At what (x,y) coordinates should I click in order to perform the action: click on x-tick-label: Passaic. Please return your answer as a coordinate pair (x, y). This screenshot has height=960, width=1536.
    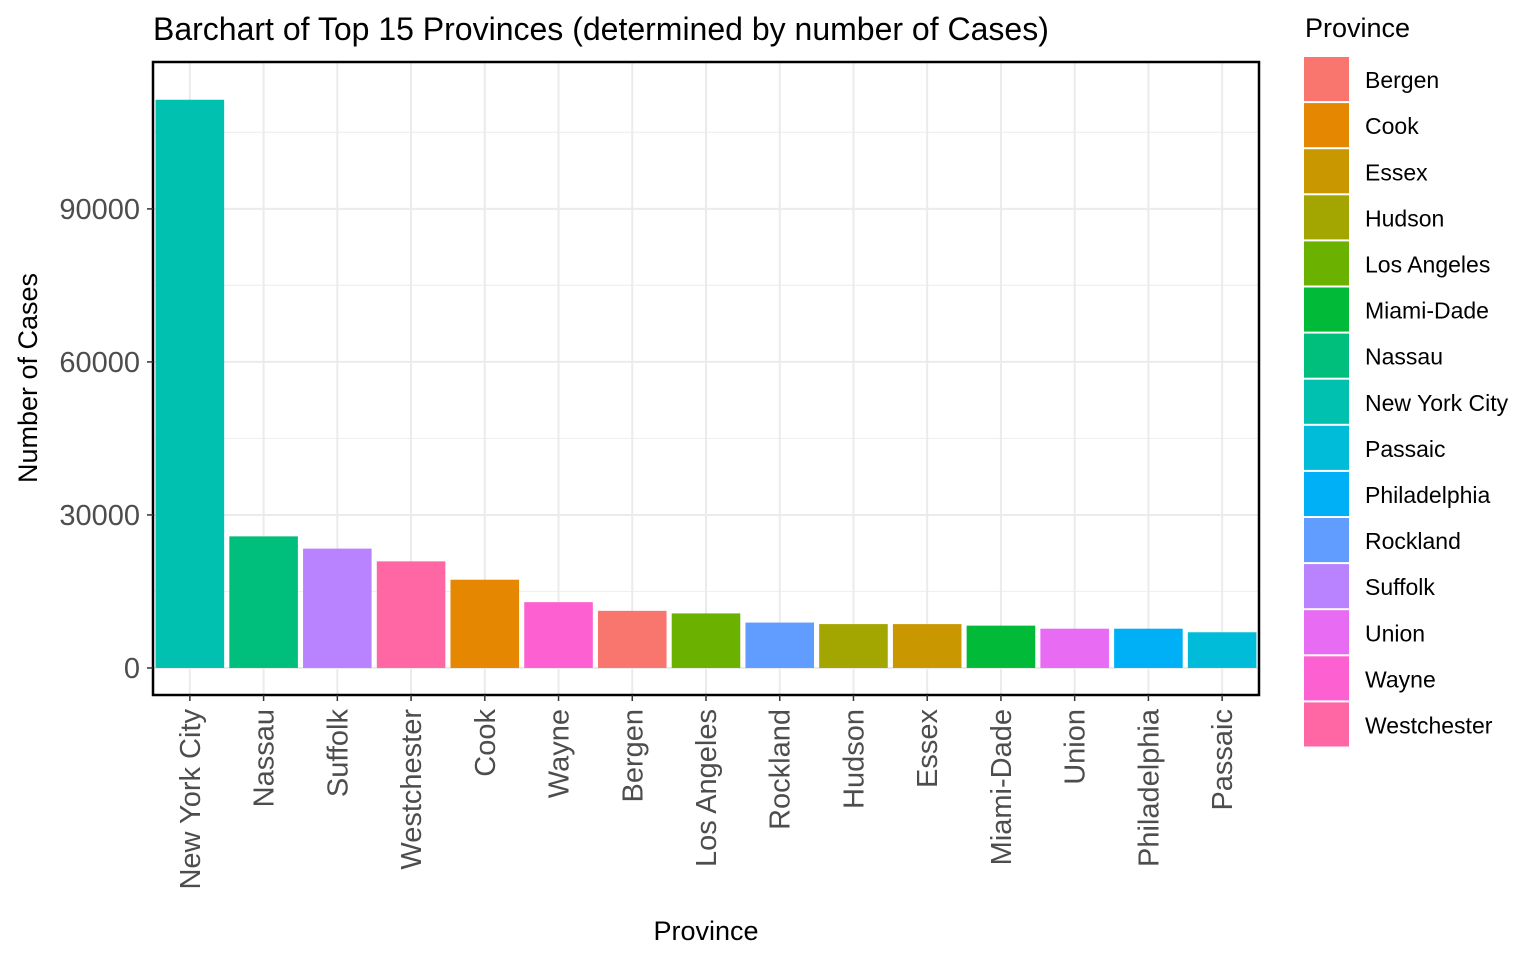
    Looking at the image, I should click on (1223, 760).